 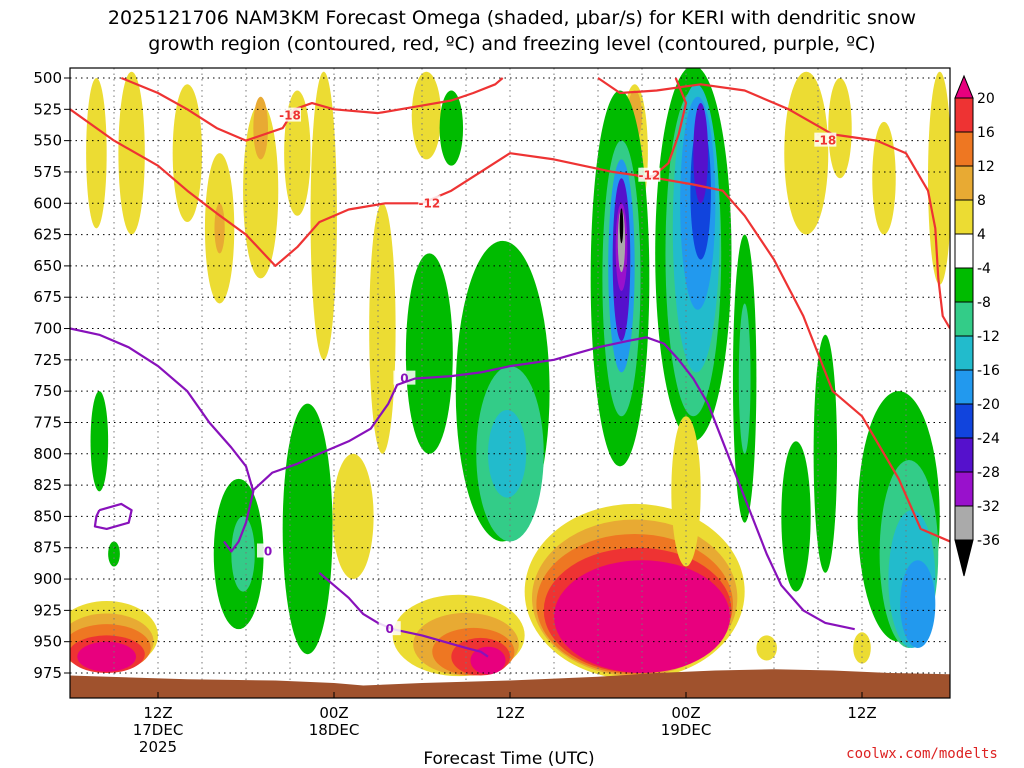 What do you see at coordinates (508, 758) in the screenshot?
I see `x-axis-title: Forecast Time (UTC)` at bounding box center [508, 758].